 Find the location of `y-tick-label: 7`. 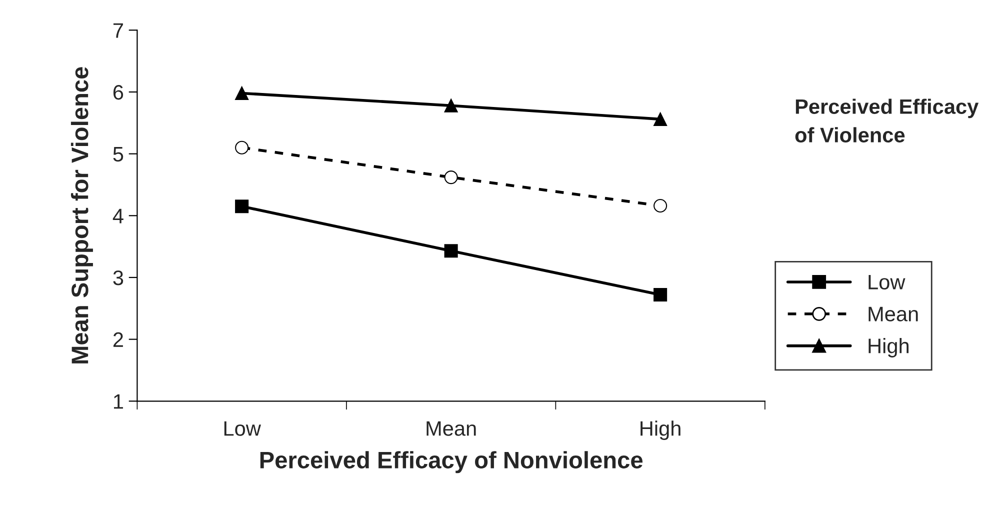

y-tick-label: 7 is located at coordinates (118, 30).